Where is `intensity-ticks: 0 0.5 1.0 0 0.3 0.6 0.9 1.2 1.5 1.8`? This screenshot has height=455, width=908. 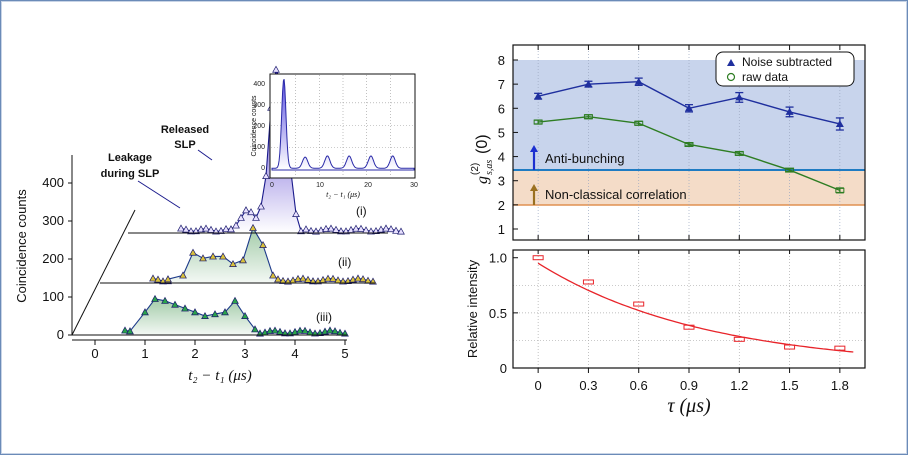 intensity-ticks: 0 0.5 1.0 0 0.3 0.6 0.9 1.2 1.5 1.8 is located at coordinates (669, 321).